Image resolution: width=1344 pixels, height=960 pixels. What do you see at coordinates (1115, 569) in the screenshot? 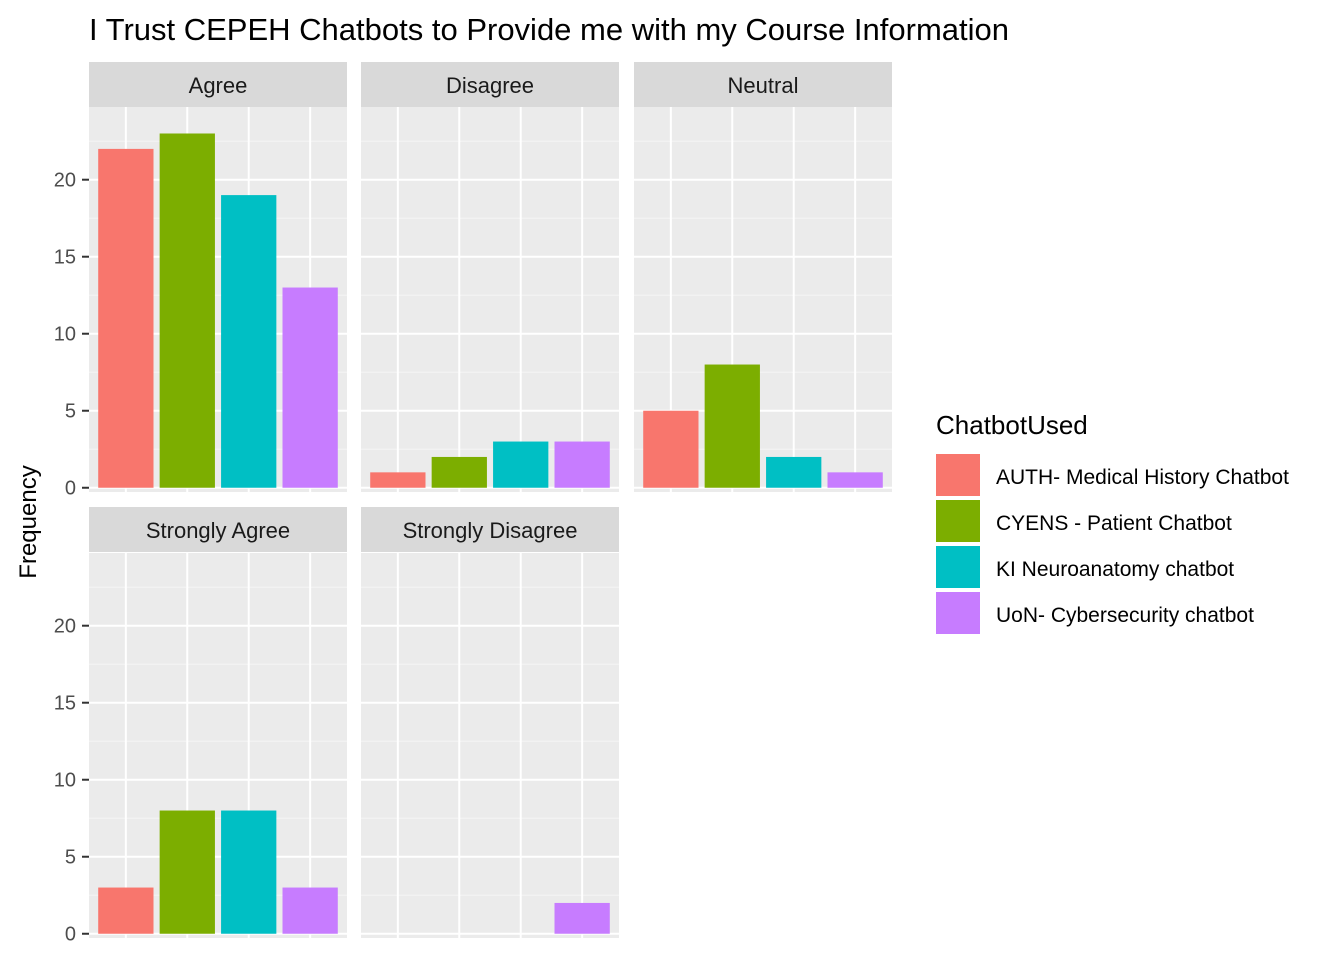
I see `legend-label: KI Neuroanatomy chatbot` at bounding box center [1115, 569].